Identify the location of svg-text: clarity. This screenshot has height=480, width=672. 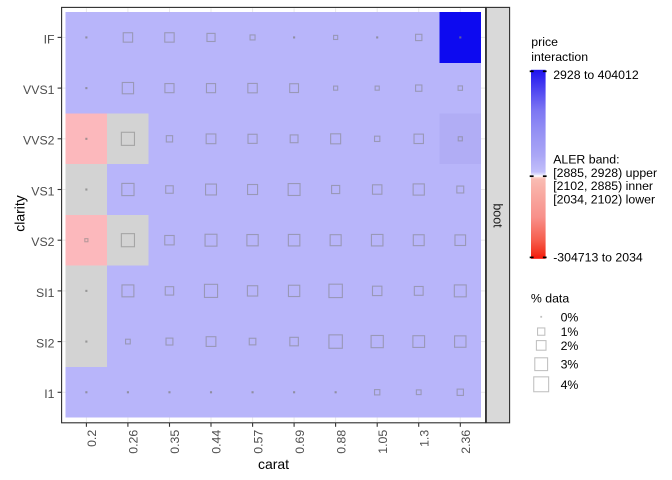
(20, 213).